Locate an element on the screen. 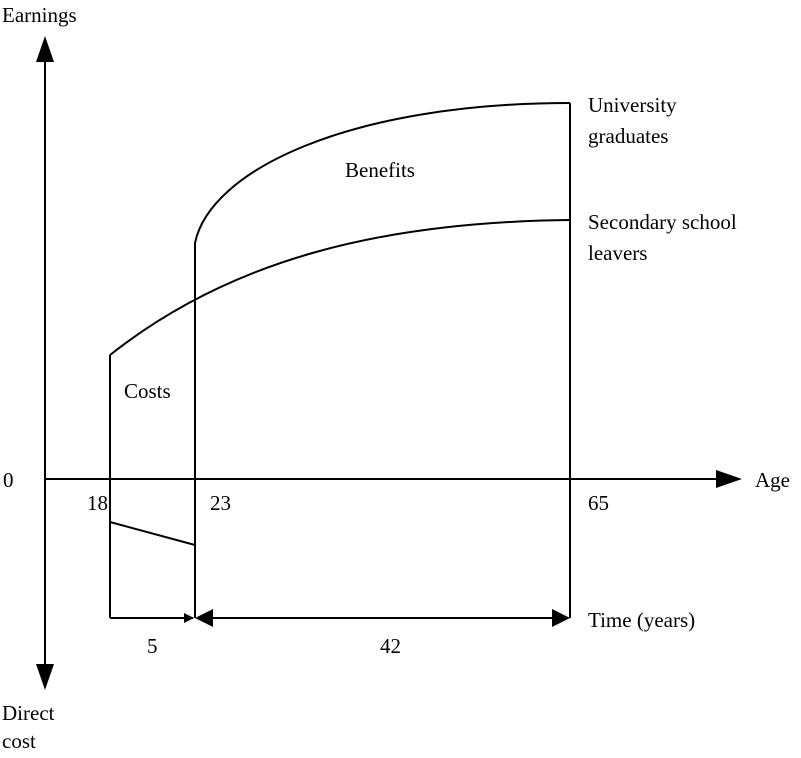 The height and width of the screenshot is (758, 801). university-label-line2: graduates is located at coordinates (628, 136).